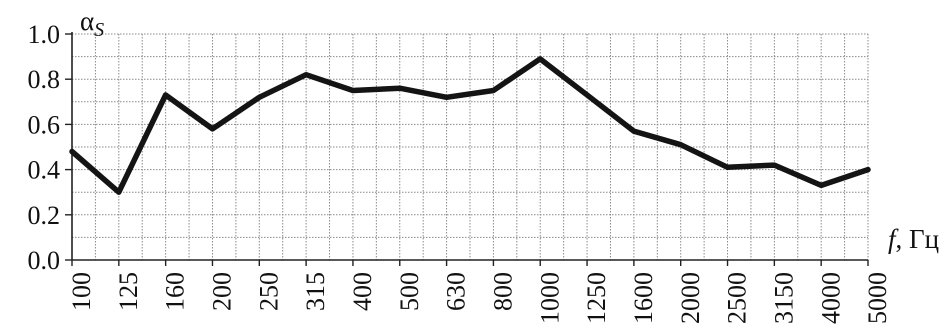  I want to click on x-tick-label: 315, so click(315, 291).